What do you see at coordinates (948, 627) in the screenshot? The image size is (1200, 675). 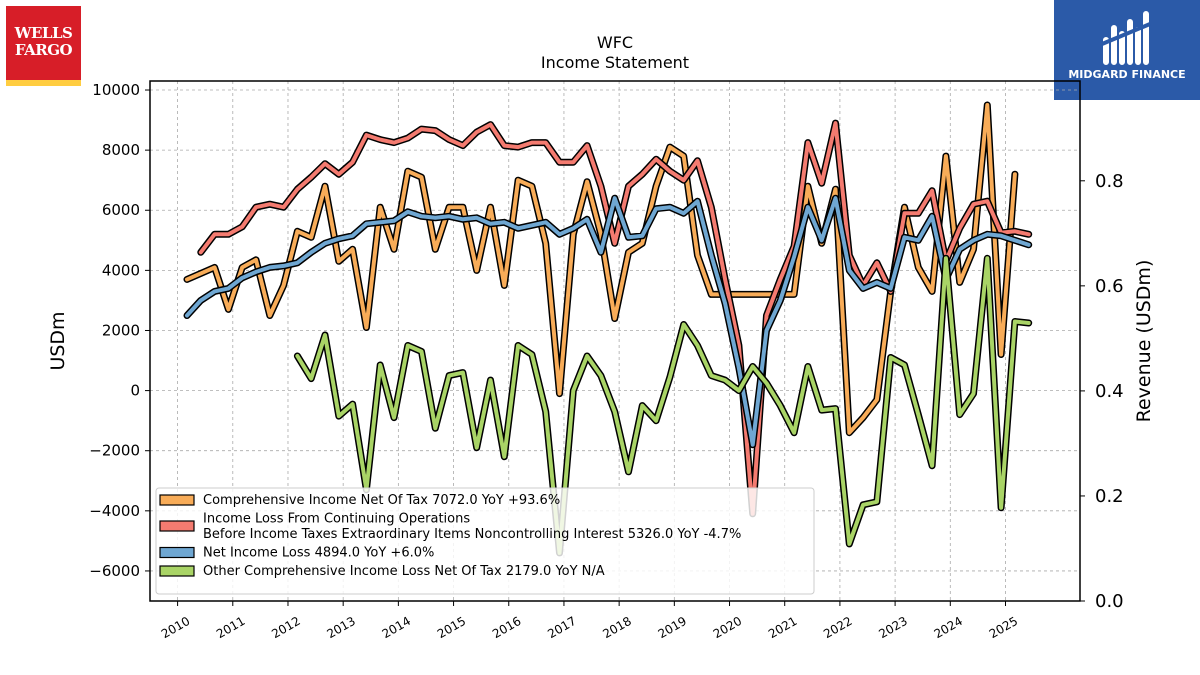 I see `x-tick-label: 2024` at bounding box center [948, 627].